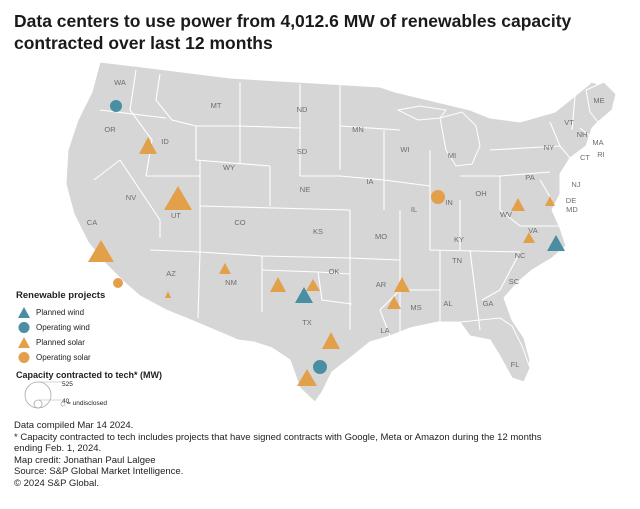 Image resolution: width=640 pixels, height=509 pixels. Describe the element at coordinates (549, 147) in the screenshot. I see `state-label-ny: NY` at that location.